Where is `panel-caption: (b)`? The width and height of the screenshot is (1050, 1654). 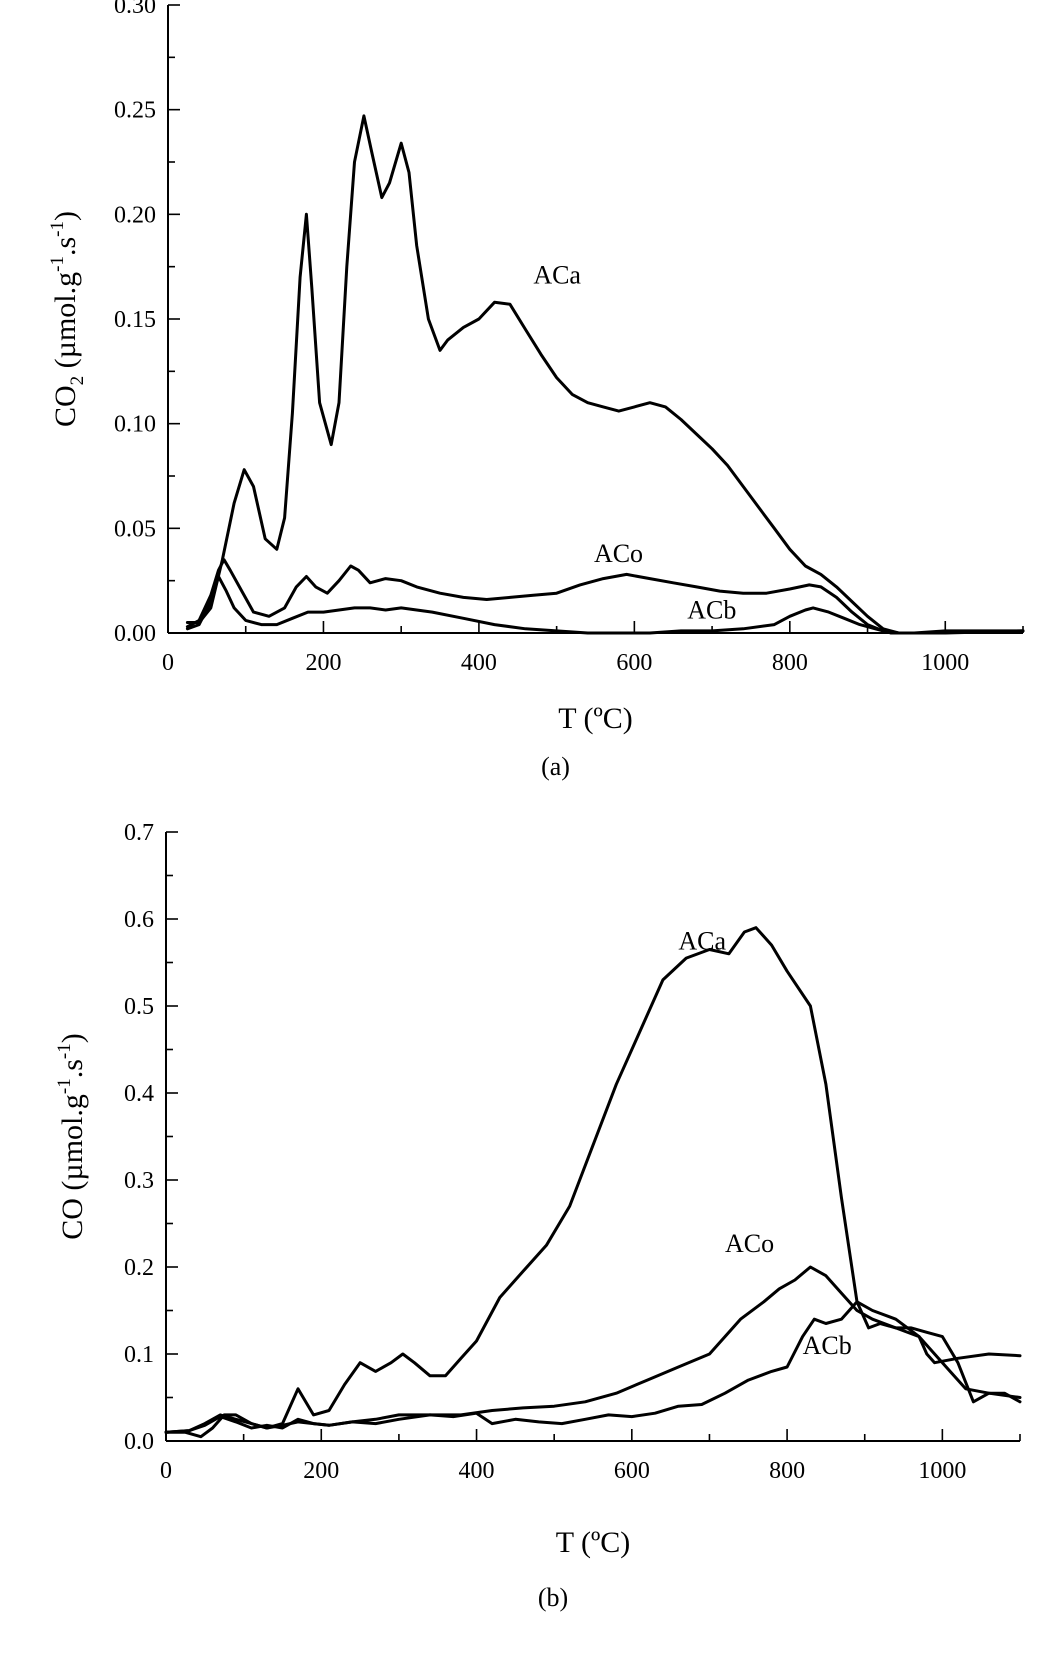
panel-caption: (b) is located at coordinates (553, 1597).